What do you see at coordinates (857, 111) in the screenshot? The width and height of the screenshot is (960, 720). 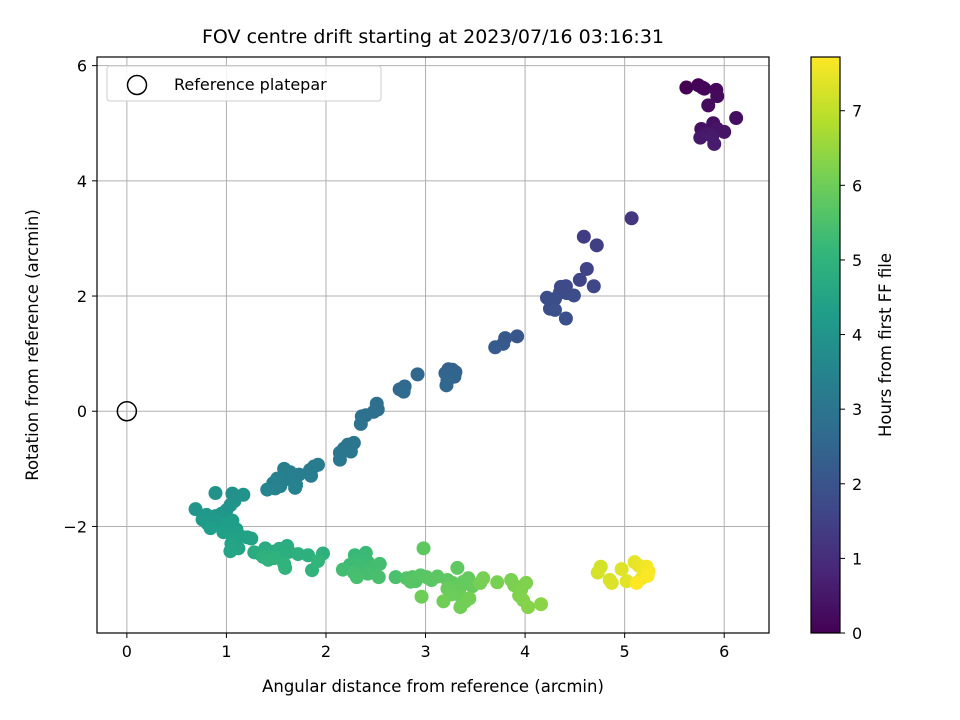 I see `colorbar-tick-label: 7` at bounding box center [857, 111].